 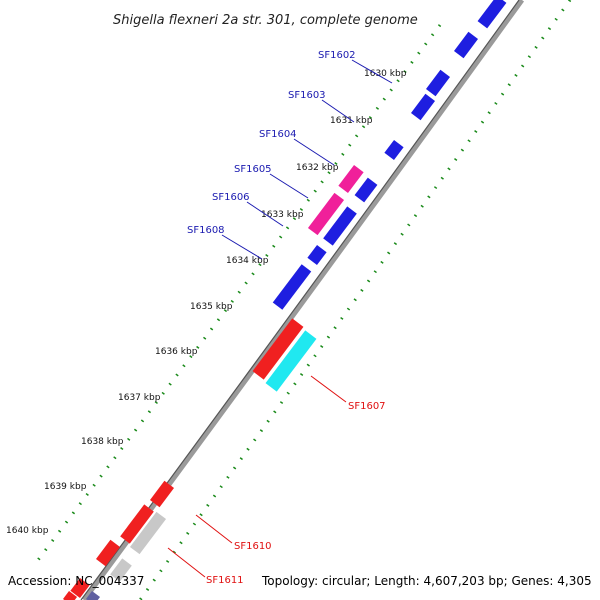 I want to click on tick-label: 1637 kbp, so click(x=139, y=398).